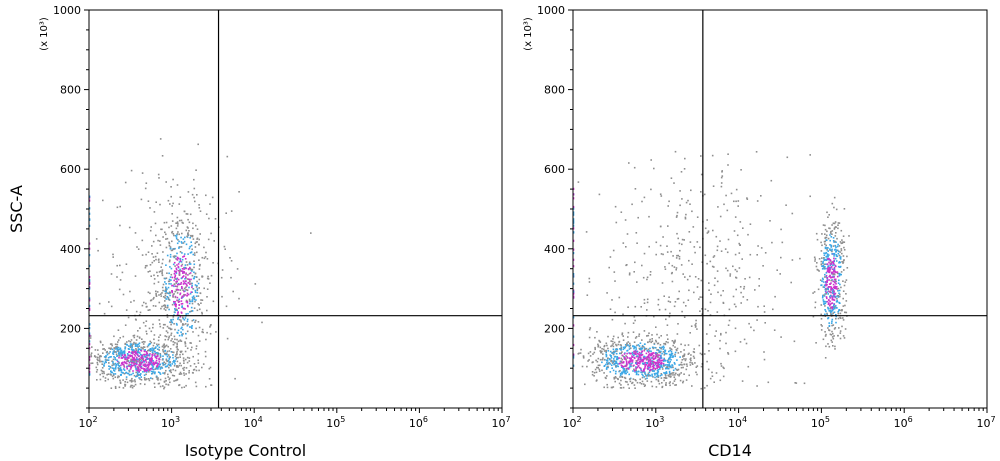 The width and height of the screenshot is (1000, 461). What do you see at coordinates (16, 209) in the screenshot?
I see `y-axis-title: SSC-A` at bounding box center [16, 209].